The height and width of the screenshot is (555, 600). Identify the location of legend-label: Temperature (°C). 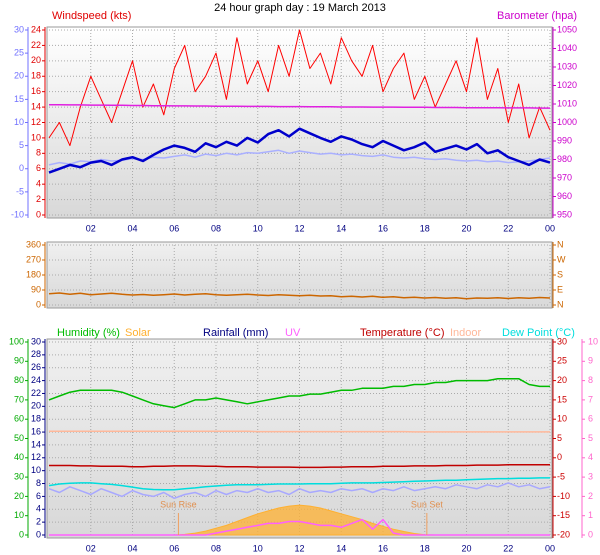
(402, 333).